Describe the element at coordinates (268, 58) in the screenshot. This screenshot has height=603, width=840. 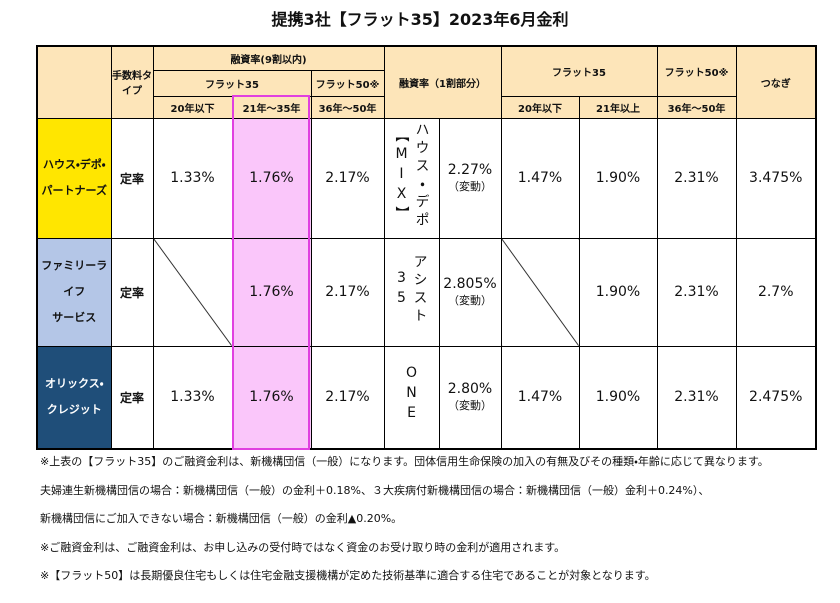
I see `header-cell: 融資率(9割以内)` at that location.